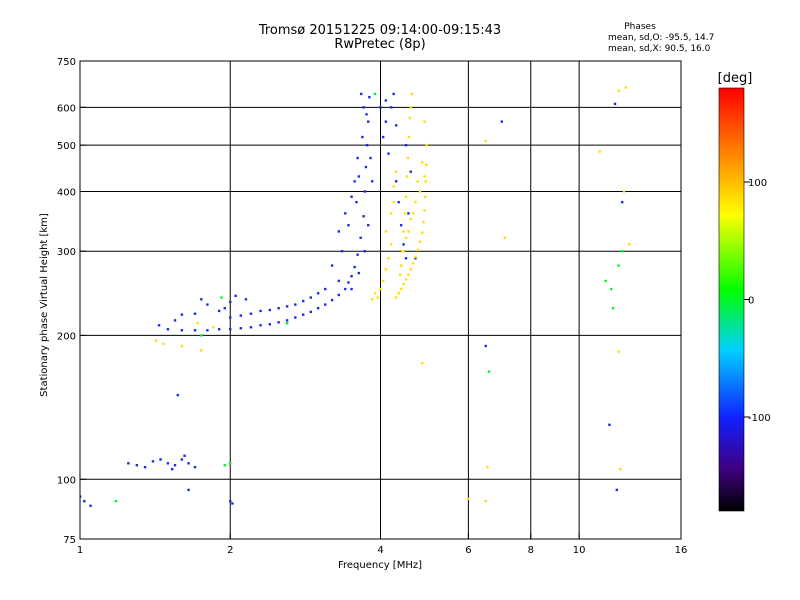  Describe the element at coordinates (66, 108) in the screenshot. I see `y-tick-label: 600` at that location.